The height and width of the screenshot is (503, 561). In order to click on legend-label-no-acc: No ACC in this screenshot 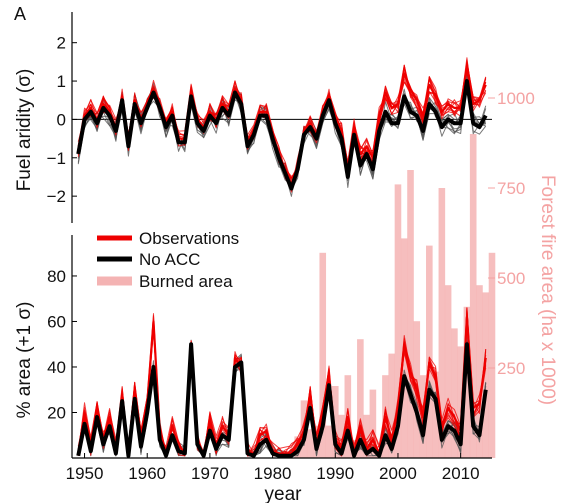, I will do `click(169, 259)`.